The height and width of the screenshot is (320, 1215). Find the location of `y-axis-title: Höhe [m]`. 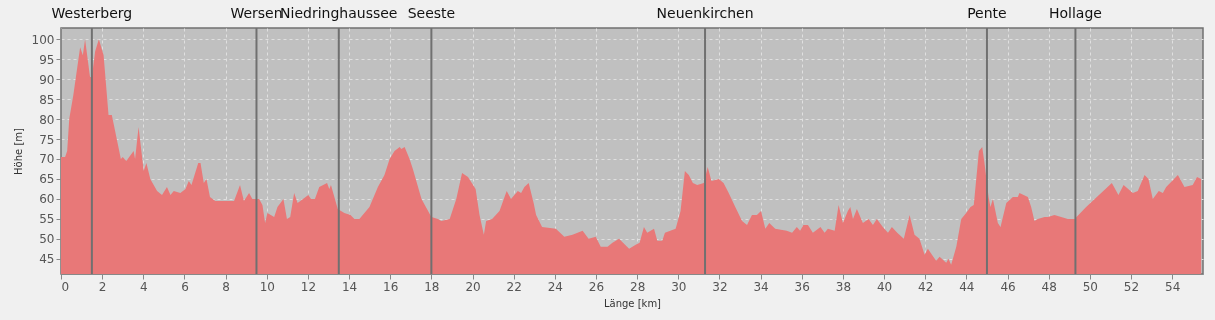

y-axis-title: Höhe [m] is located at coordinates (18, 151).